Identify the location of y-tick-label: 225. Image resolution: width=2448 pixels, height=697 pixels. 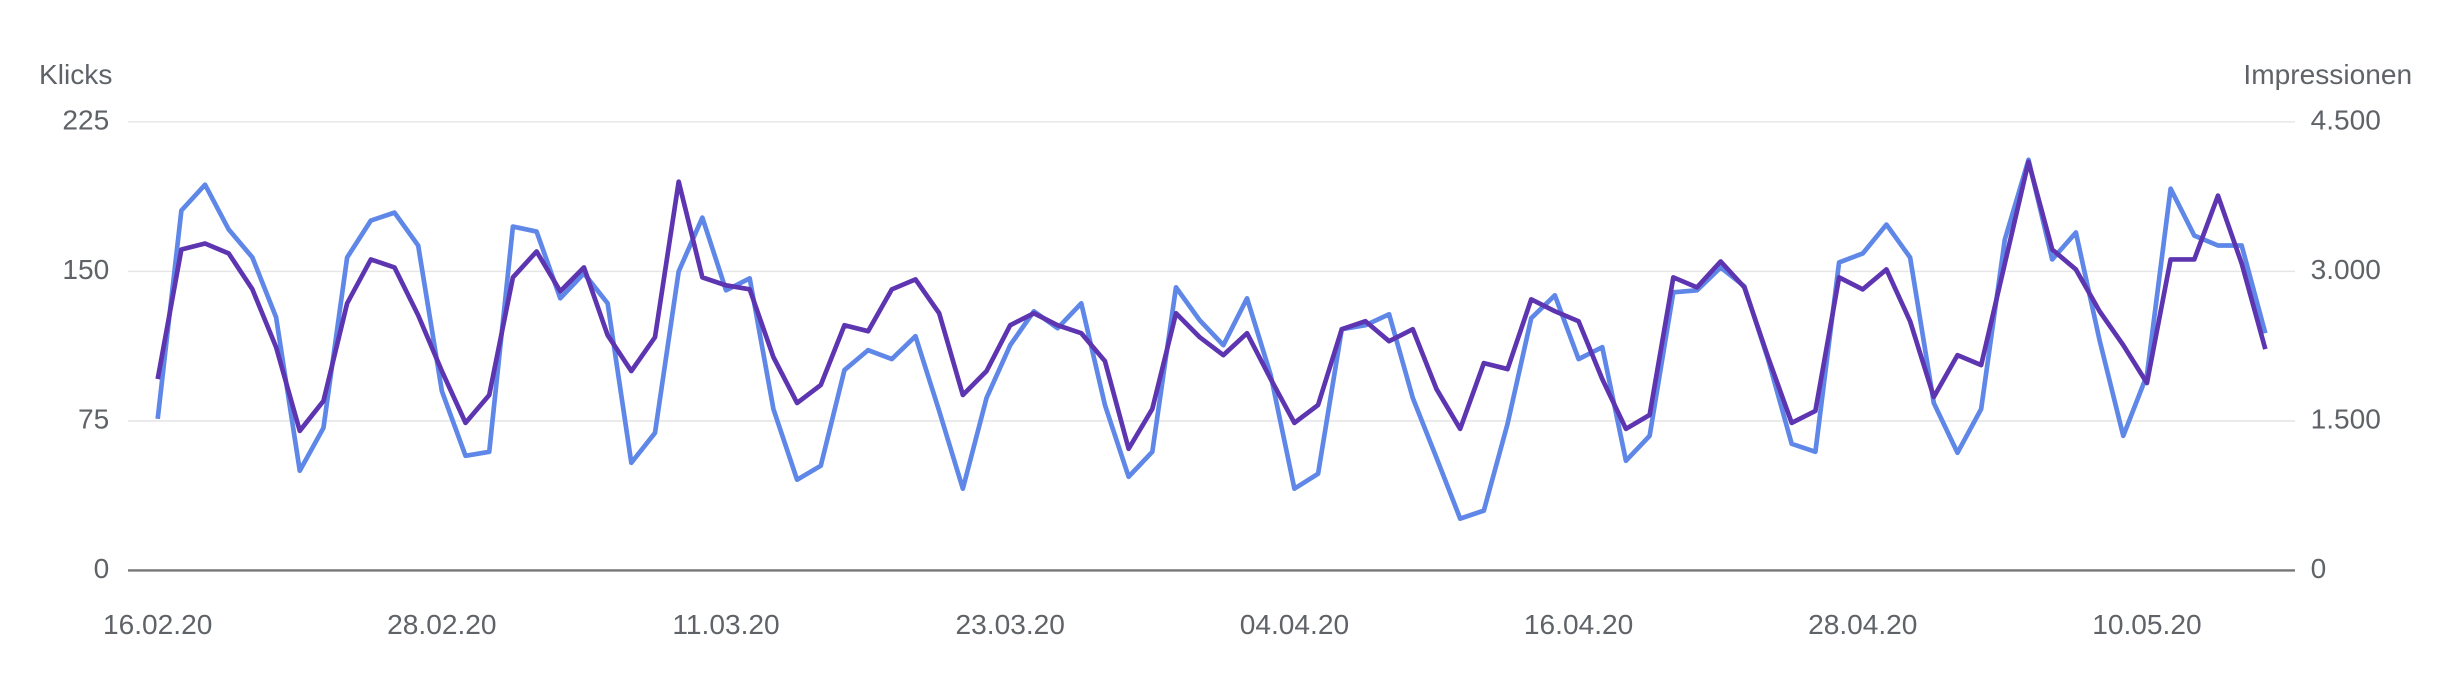
(85, 119).